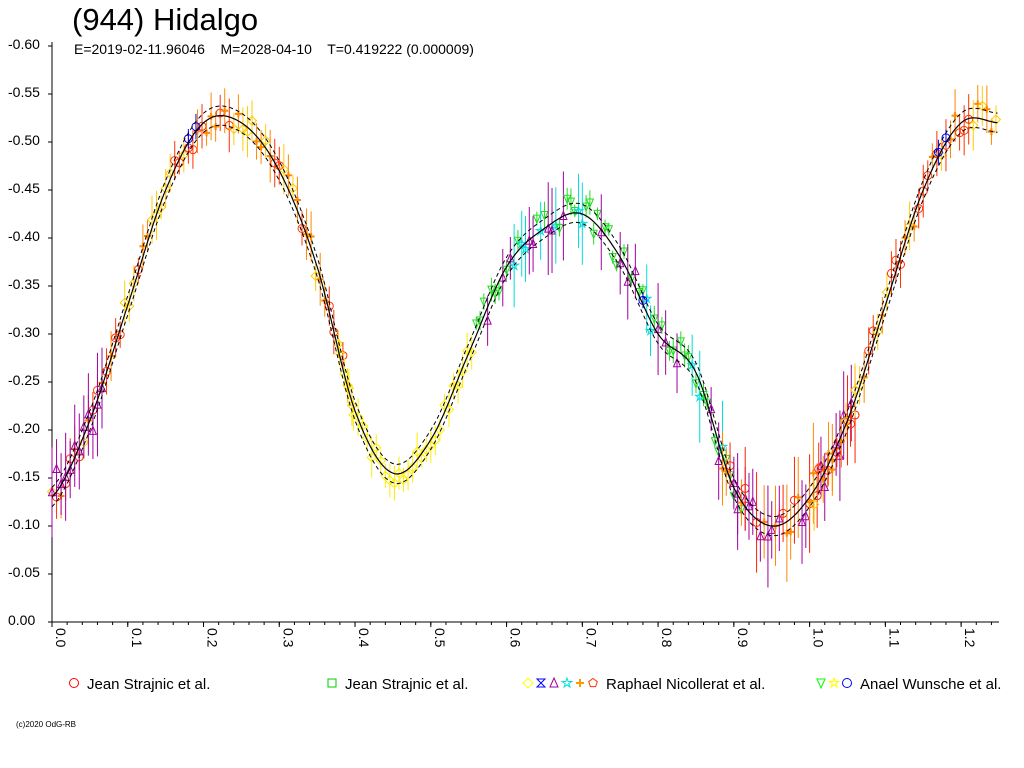 The width and height of the screenshot is (1024, 768). What do you see at coordinates (24, 572) in the screenshot?
I see `y-tick-label: -0.05` at bounding box center [24, 572].